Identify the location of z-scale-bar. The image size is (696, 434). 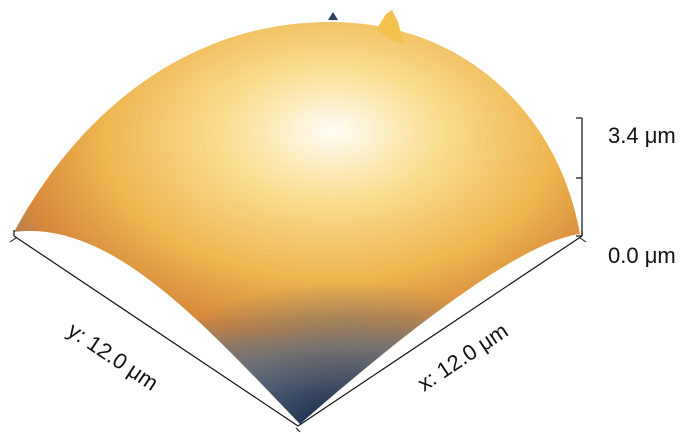
(579, 177).